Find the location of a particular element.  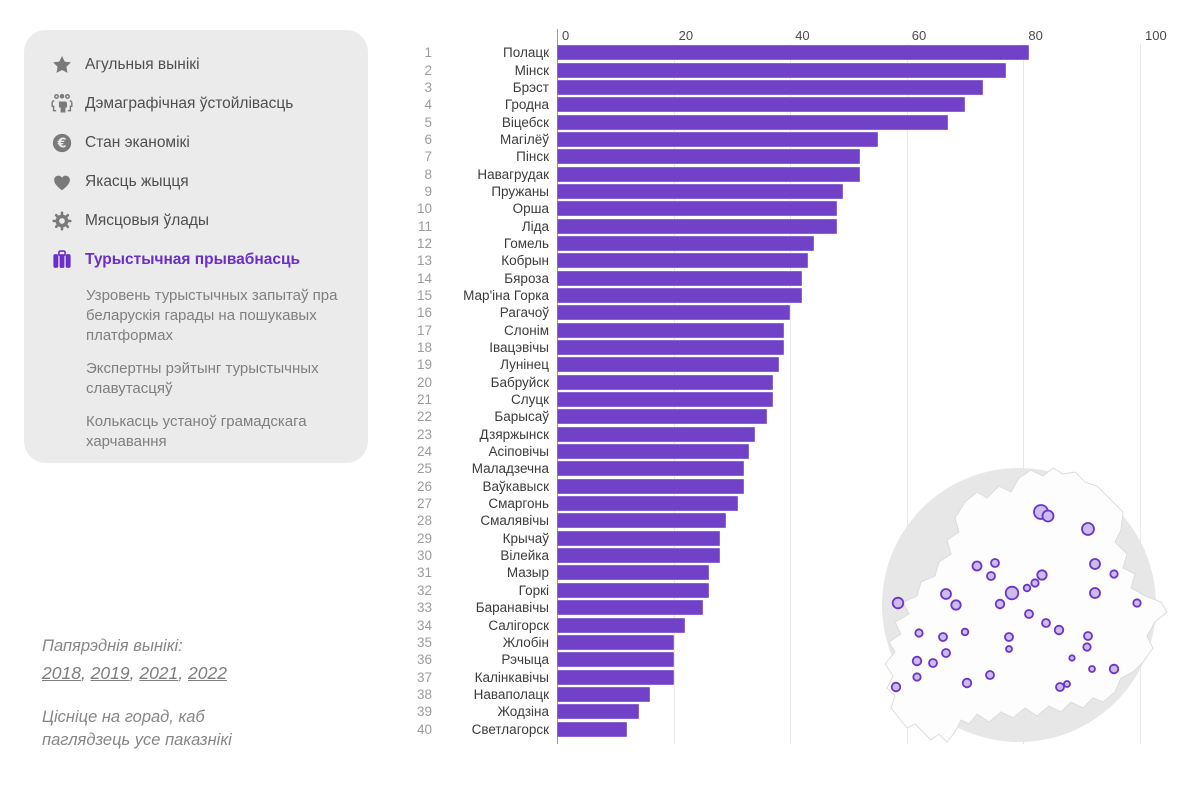

city-label: Віцебск is located at coordinates (525, 122).